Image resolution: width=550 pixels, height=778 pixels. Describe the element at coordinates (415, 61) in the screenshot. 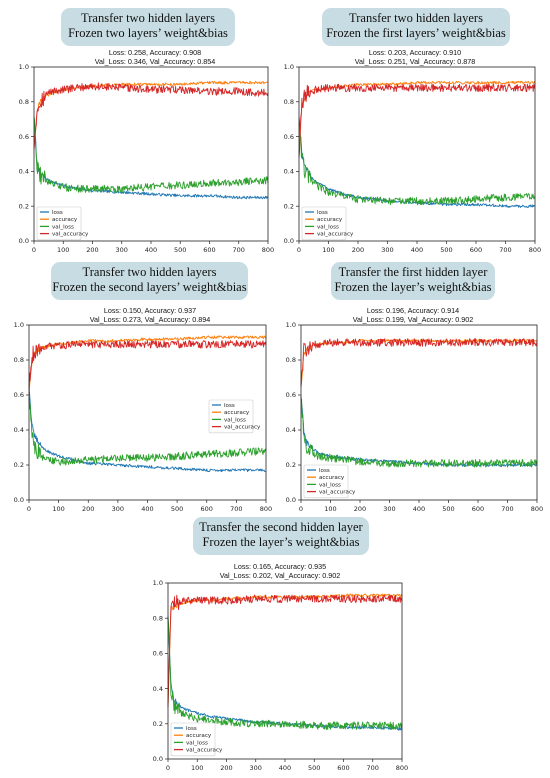

I see `stats-line-2: Val_Loss: 0.251, Val_Accuracy: 0.878` at that location.